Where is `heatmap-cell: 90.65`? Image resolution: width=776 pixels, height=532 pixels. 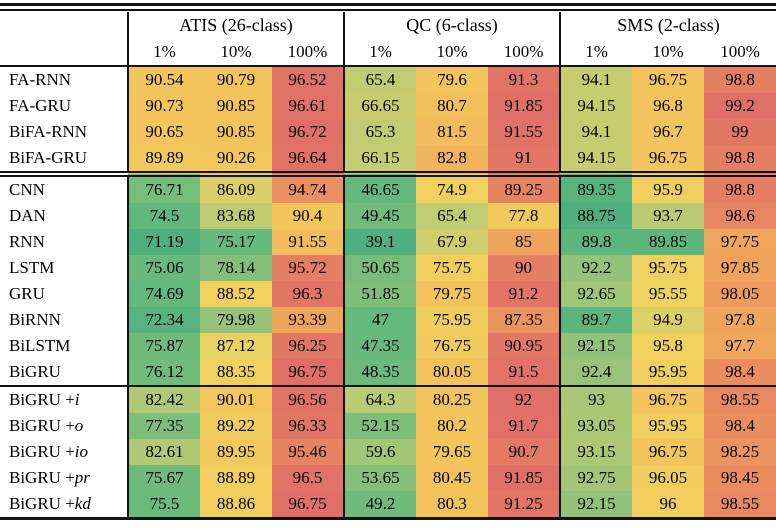 heatmap-cell: 90.65 is located at coordinates (163, 132).